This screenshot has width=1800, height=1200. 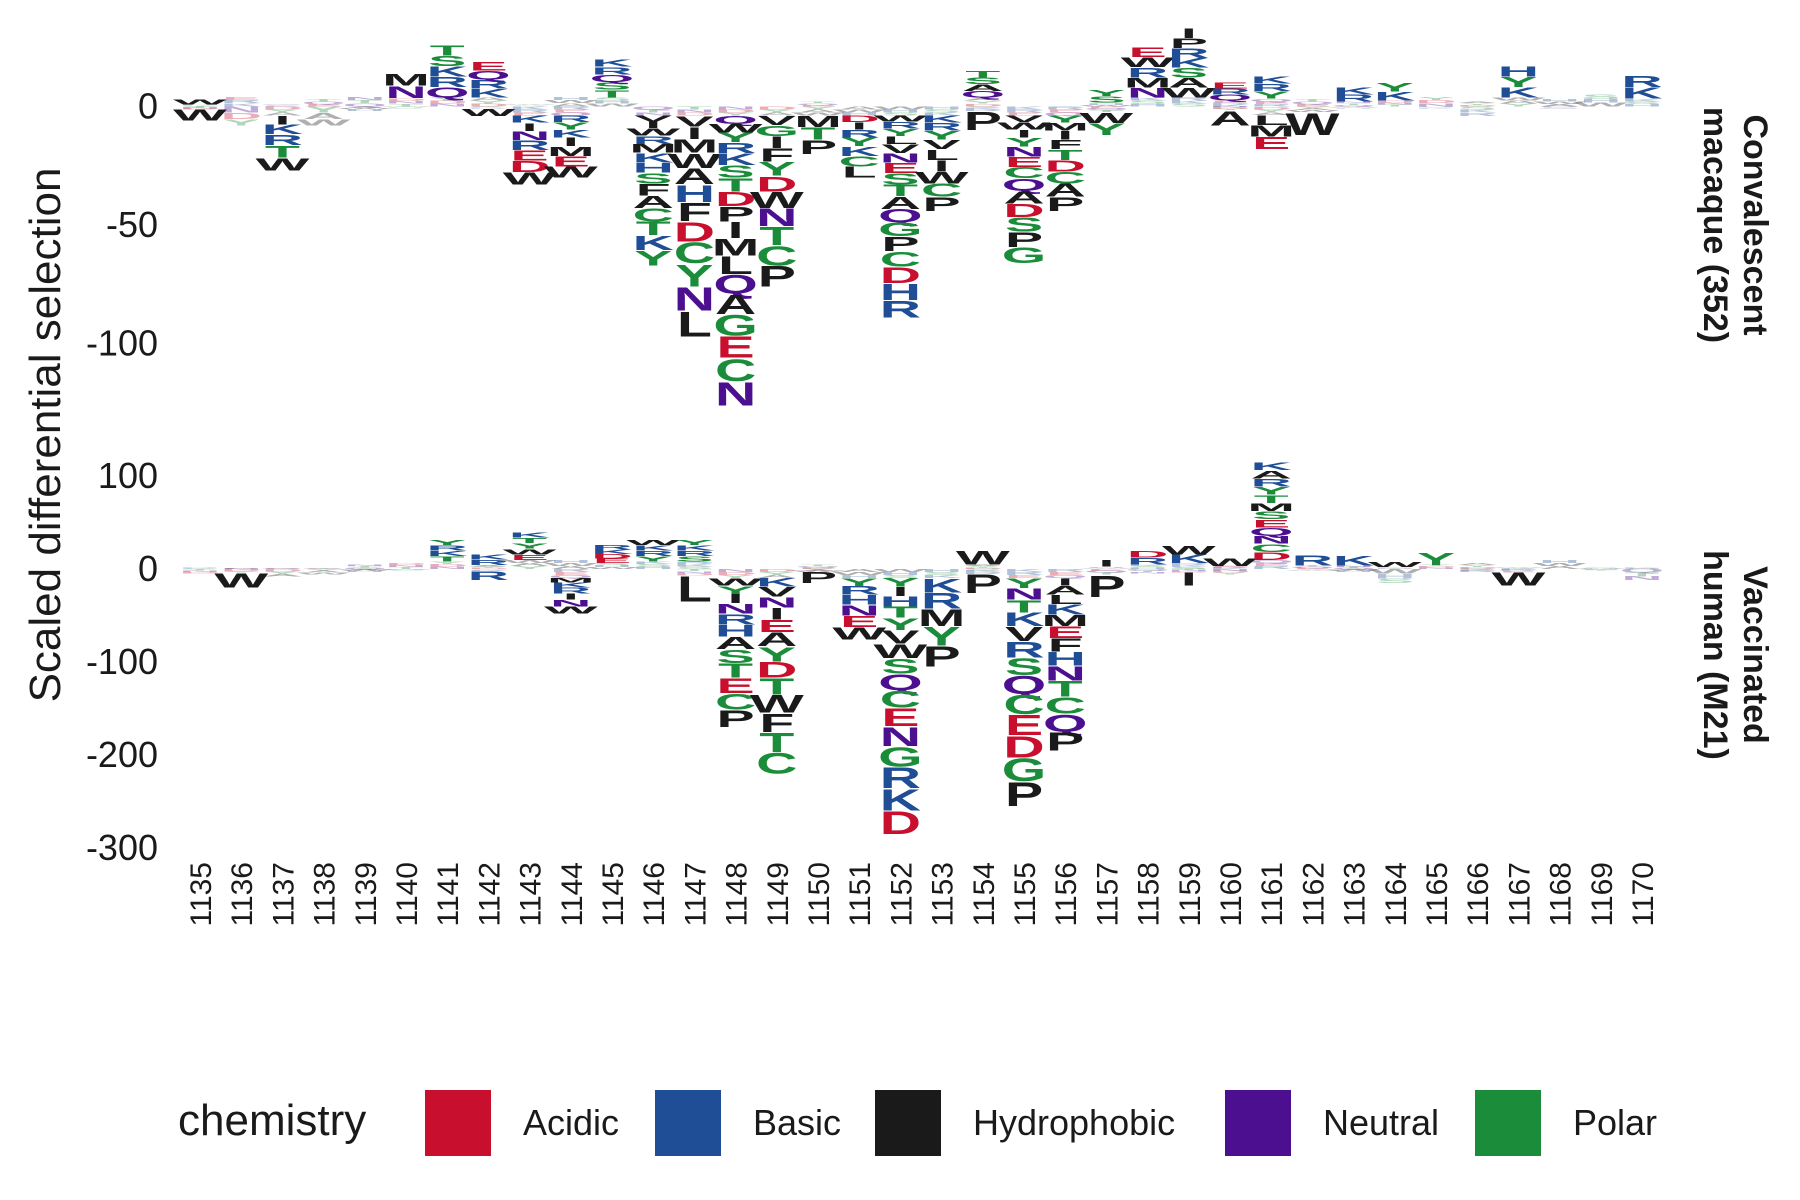 What do you see at coordinates (776, 723) in the screenshot?
I see `logo-letter: F` at bounding box center [776, 723].